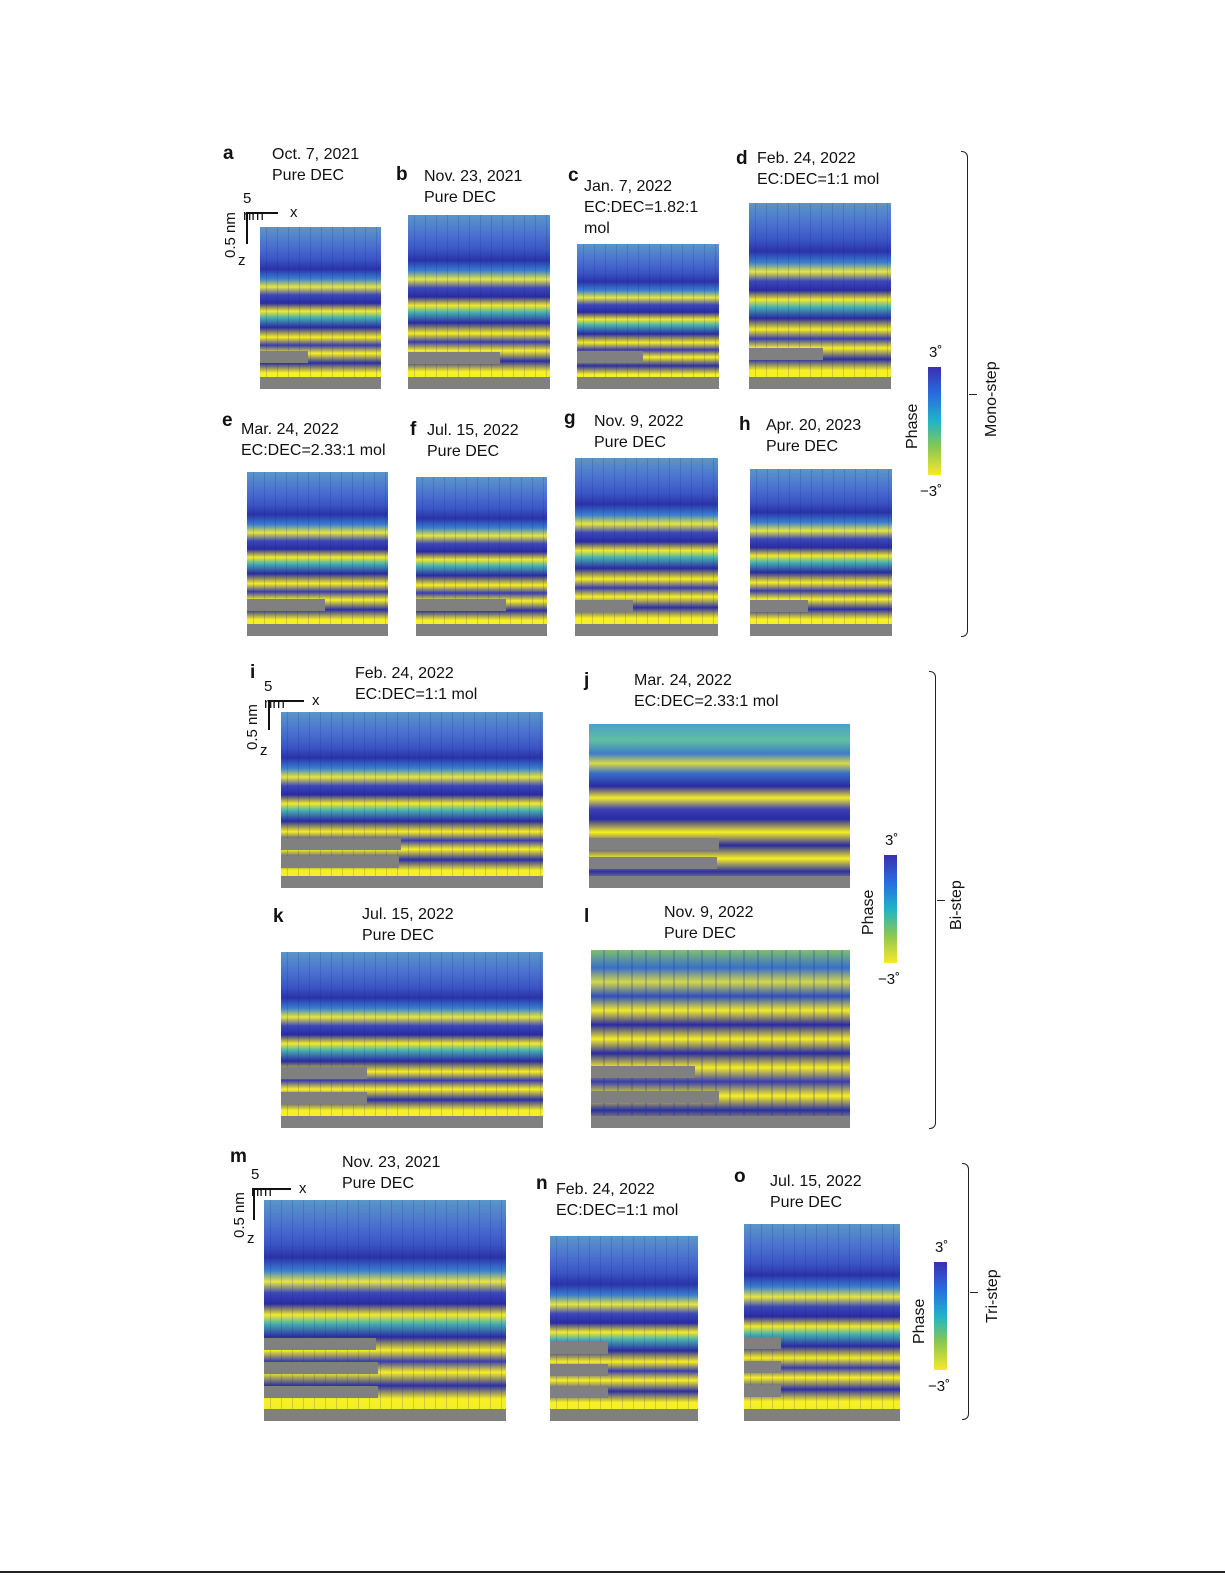 The width and height of the screenshot is (1225, 1585). What do you see at coordinates (969, 394) in the screenshot?
I see `brace-mono` at bounding box center [969, 394].